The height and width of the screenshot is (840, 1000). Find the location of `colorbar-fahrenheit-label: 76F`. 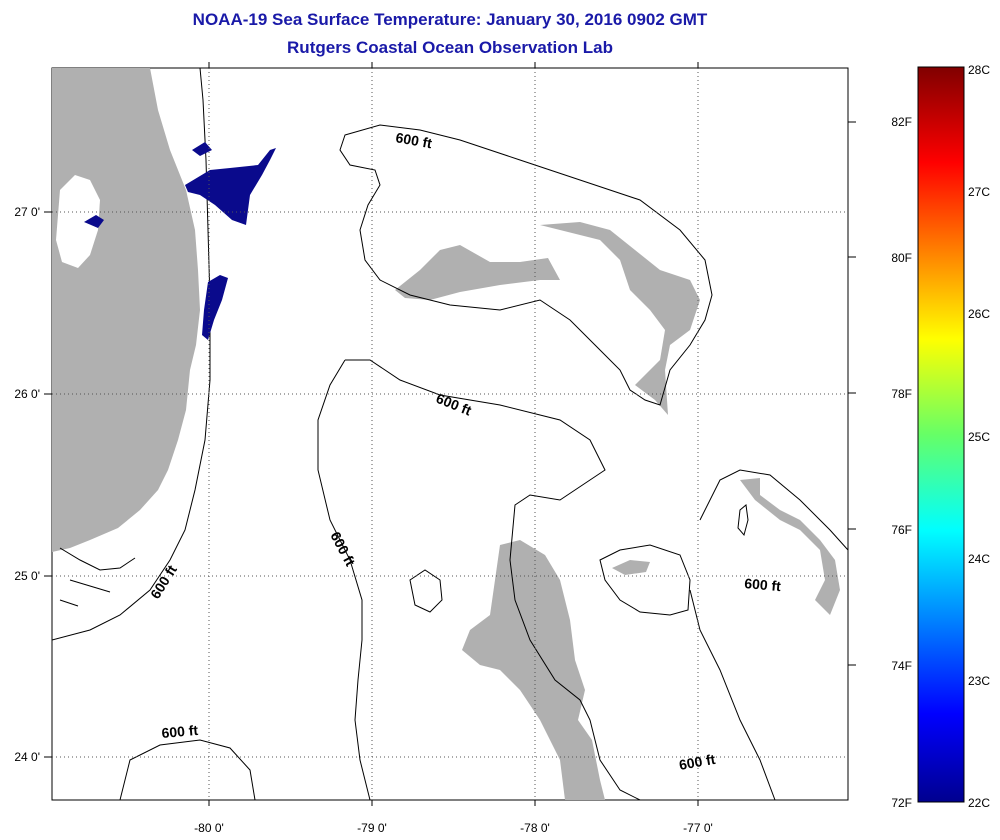

colorbar-fahrenheit-label: 76F is located at coordinates (901, 530).